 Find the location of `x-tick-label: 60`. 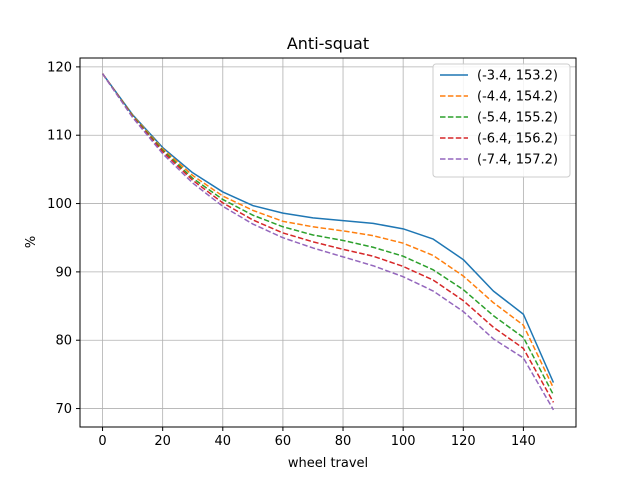

x-tick-label: 60 is located at coordinates (283, 441).